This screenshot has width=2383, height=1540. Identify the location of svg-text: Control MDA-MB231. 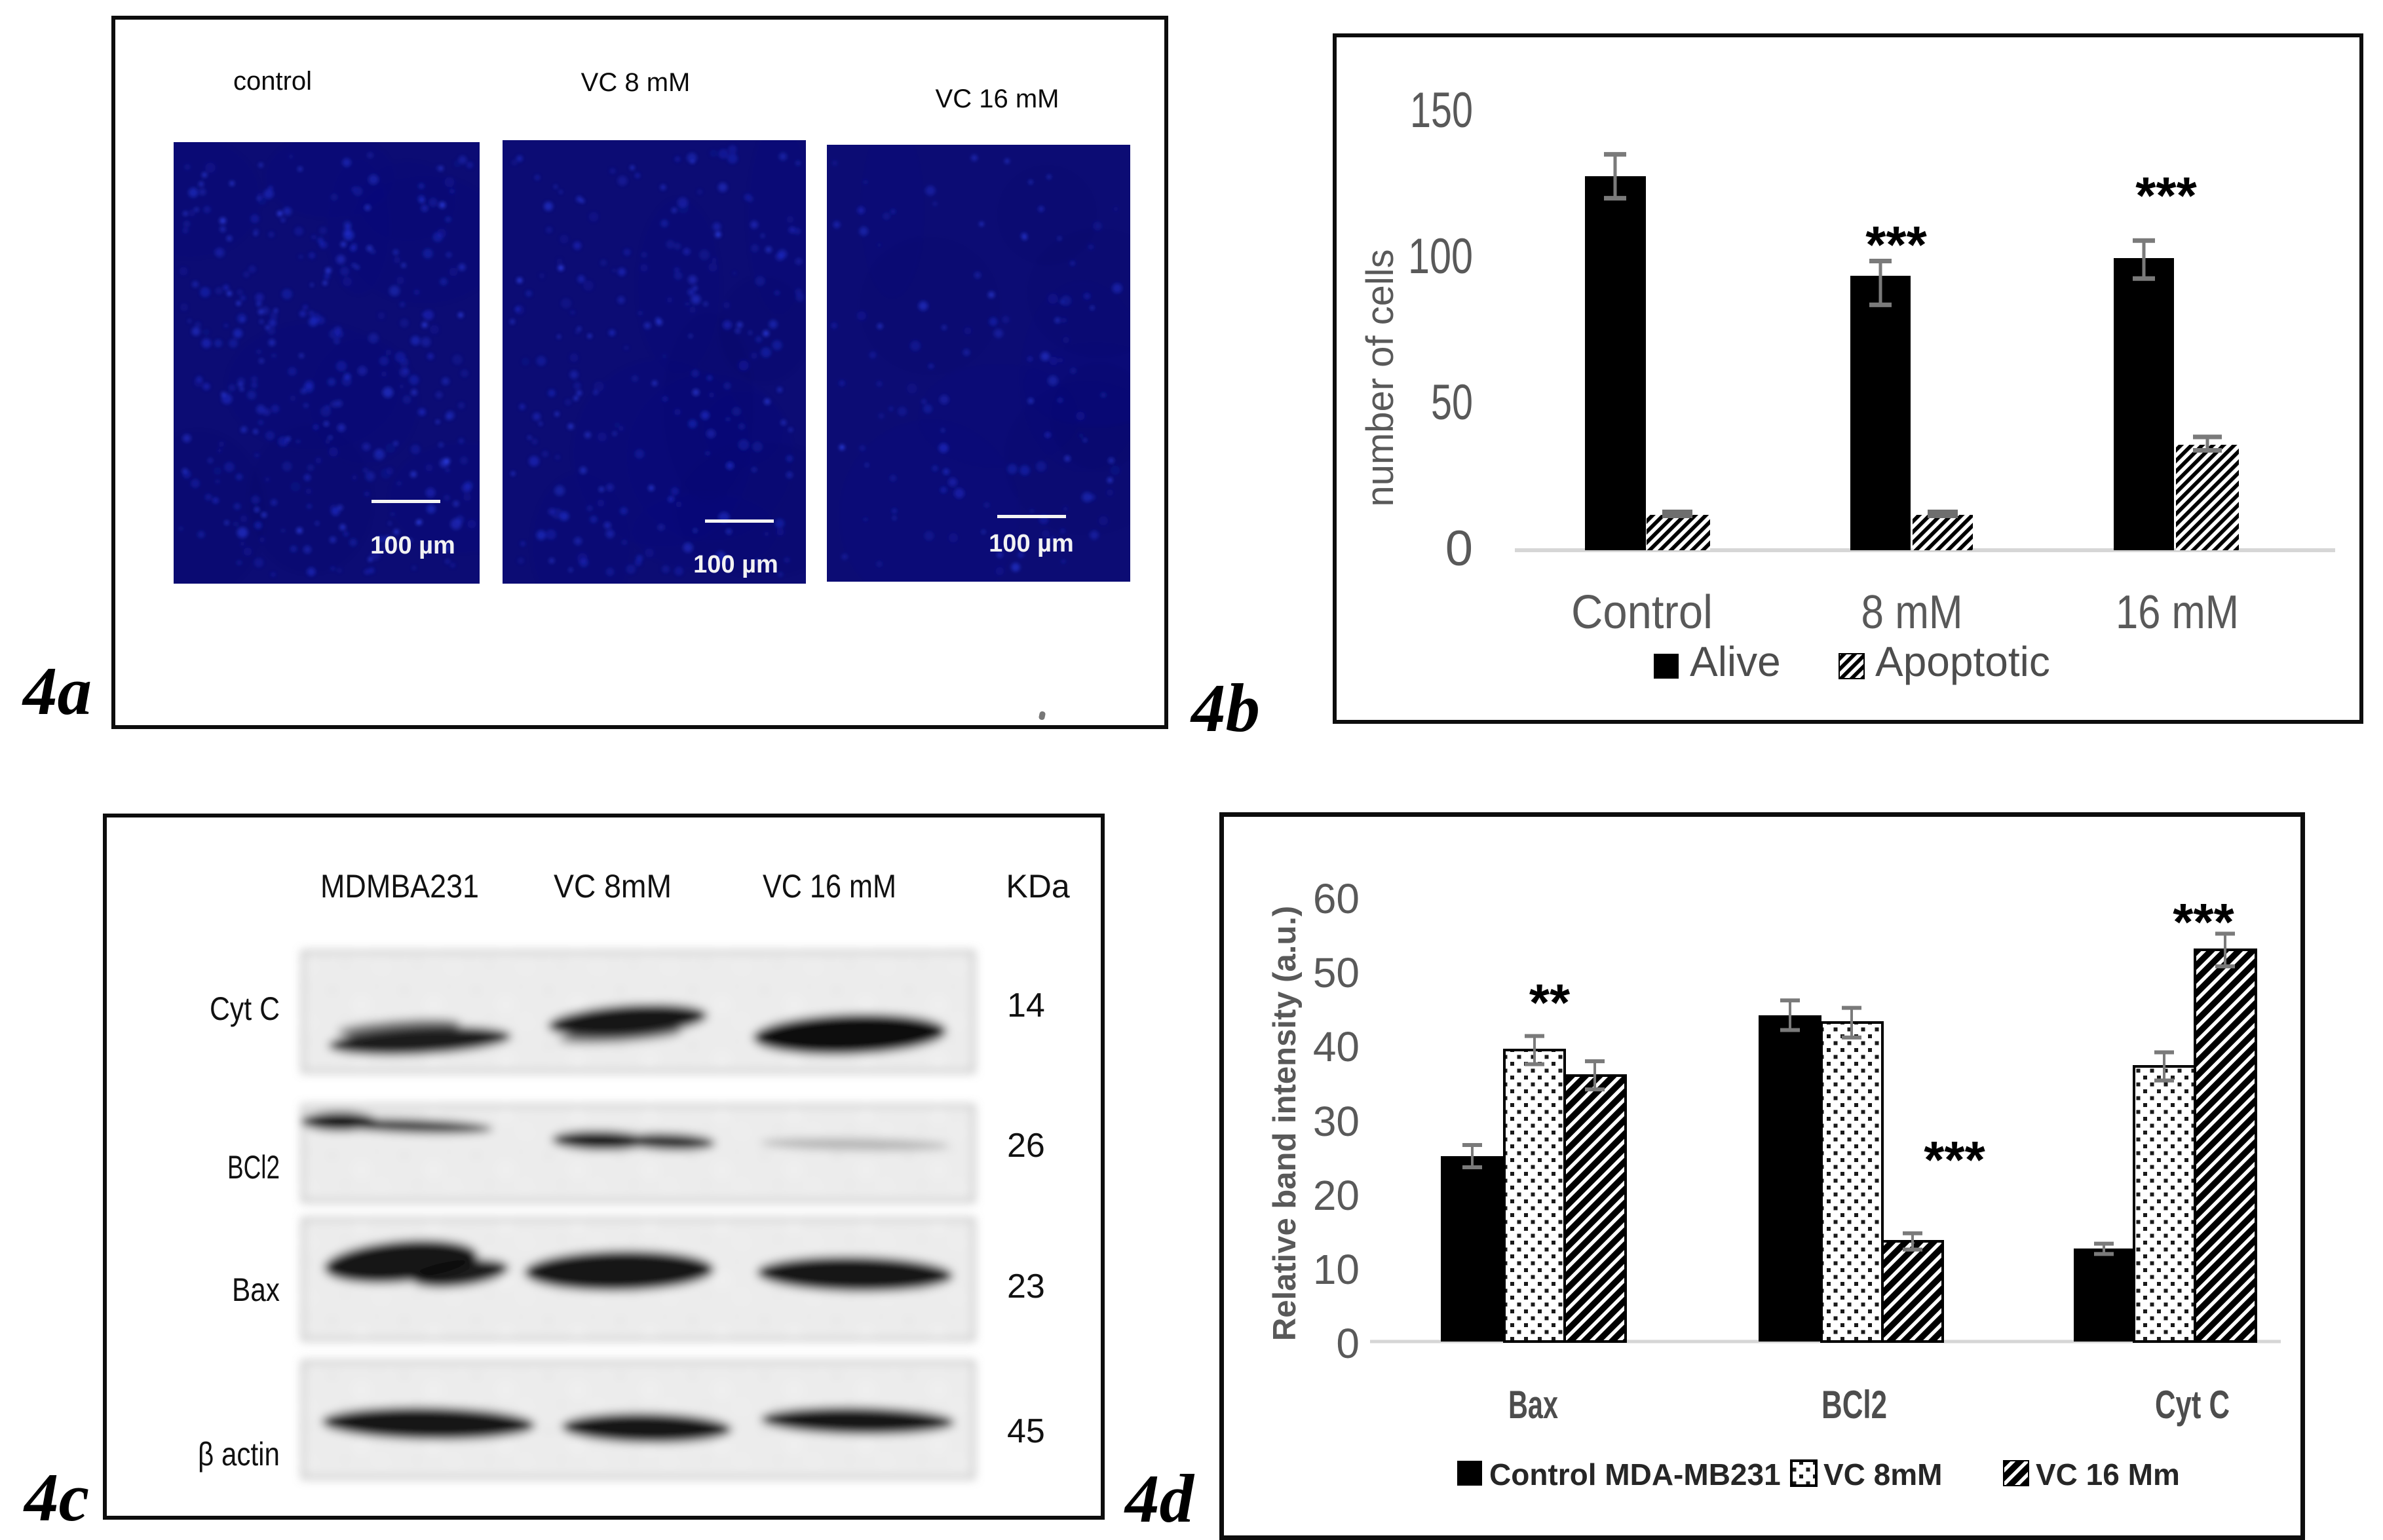
(1635, 1474).